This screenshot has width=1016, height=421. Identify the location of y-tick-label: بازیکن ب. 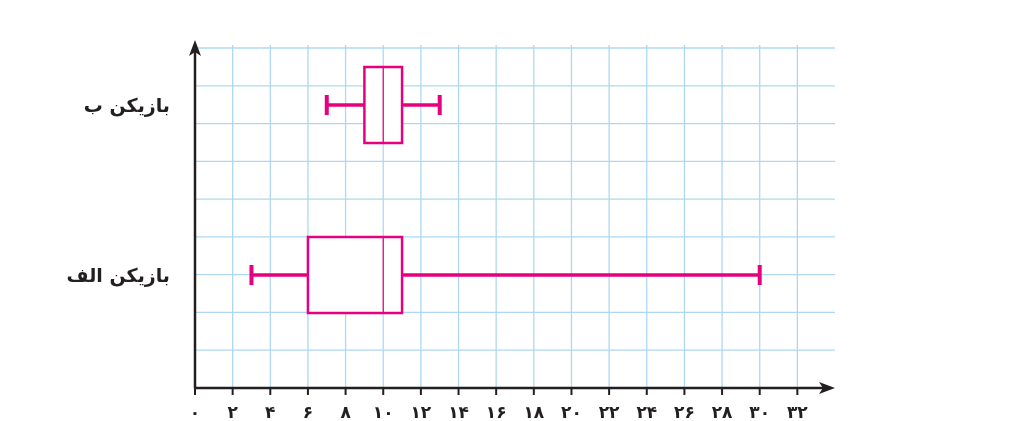
(126, 105).